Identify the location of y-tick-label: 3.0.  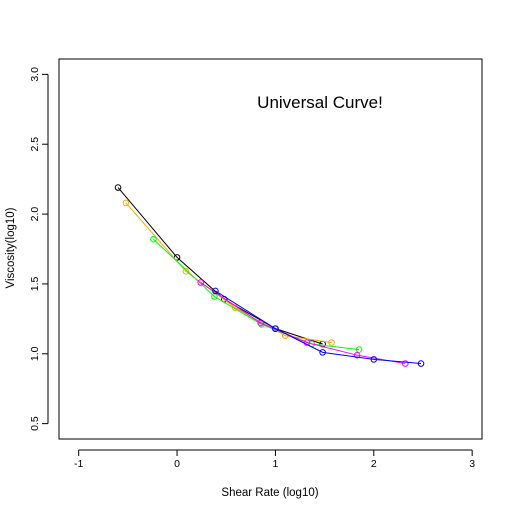
(35, 74).